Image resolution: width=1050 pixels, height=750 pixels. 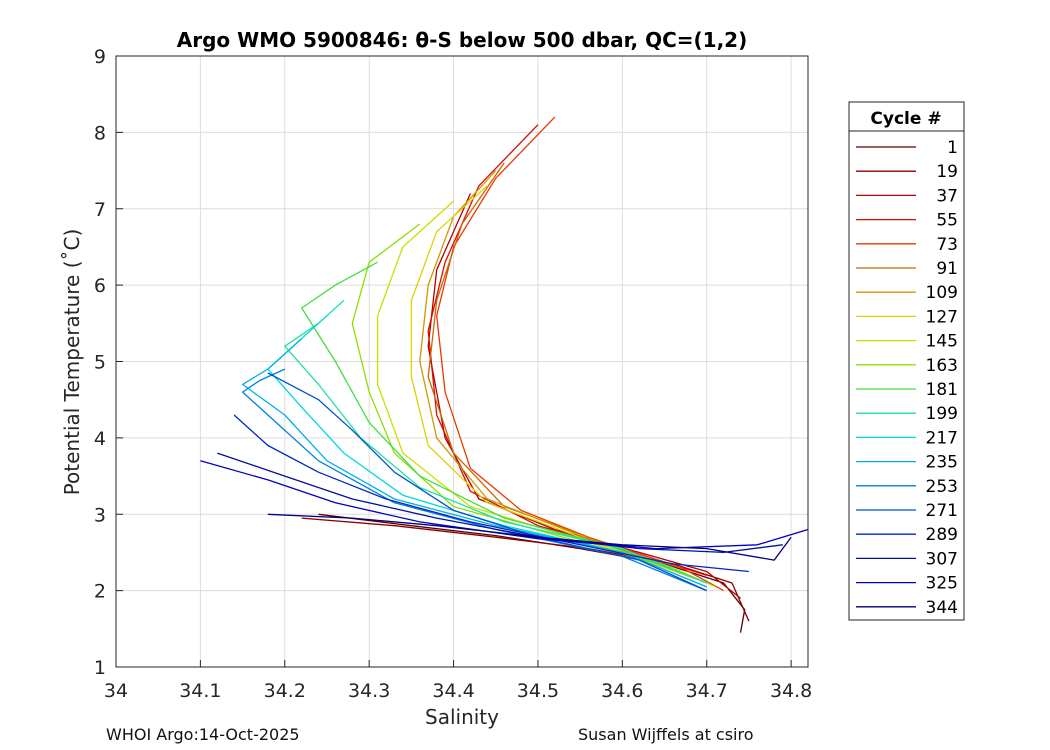 I want to click on legend-label-253: 253, so click(x=942, y=487).